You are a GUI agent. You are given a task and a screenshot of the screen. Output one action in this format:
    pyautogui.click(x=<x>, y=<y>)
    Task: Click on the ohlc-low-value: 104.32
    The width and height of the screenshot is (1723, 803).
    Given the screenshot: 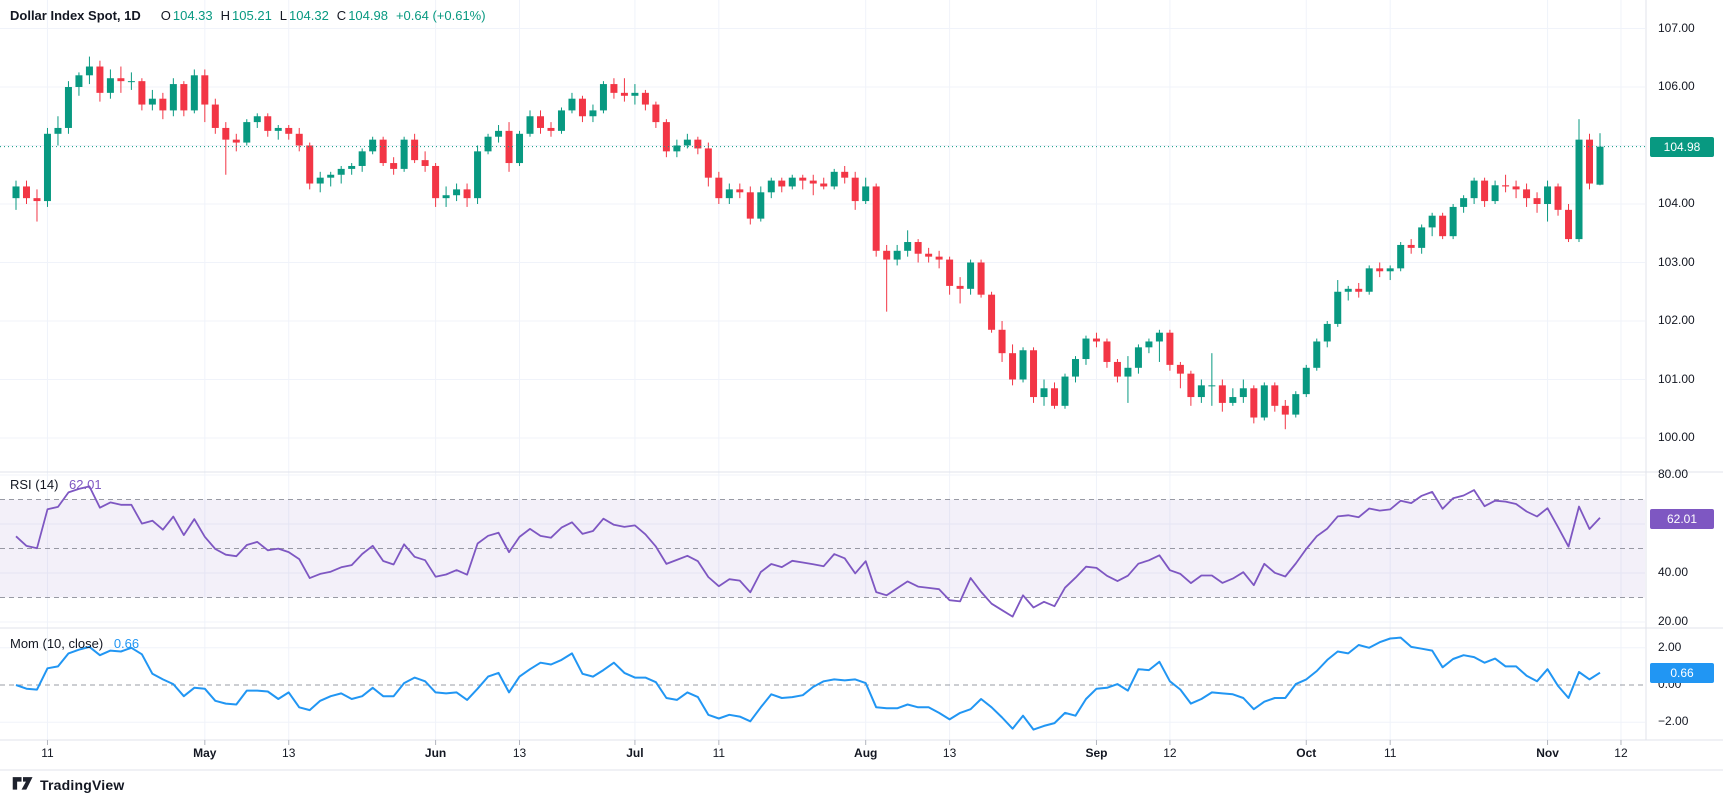 What is the action you would take?
    pyautogui.click(x=309, y=15)
    